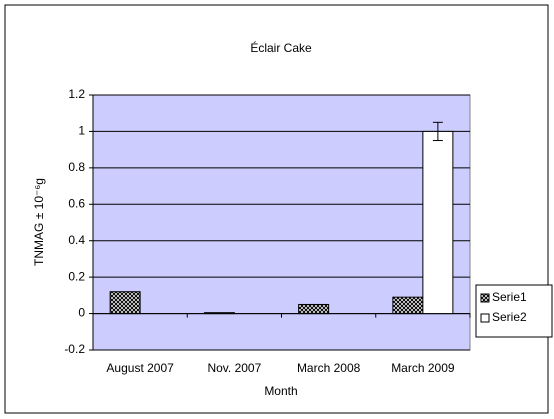 This screenshot has width=554, height=419. Describe the element at coordinates (509, 297) in the screenshot. I see `legend-label: Serie1` at that location.